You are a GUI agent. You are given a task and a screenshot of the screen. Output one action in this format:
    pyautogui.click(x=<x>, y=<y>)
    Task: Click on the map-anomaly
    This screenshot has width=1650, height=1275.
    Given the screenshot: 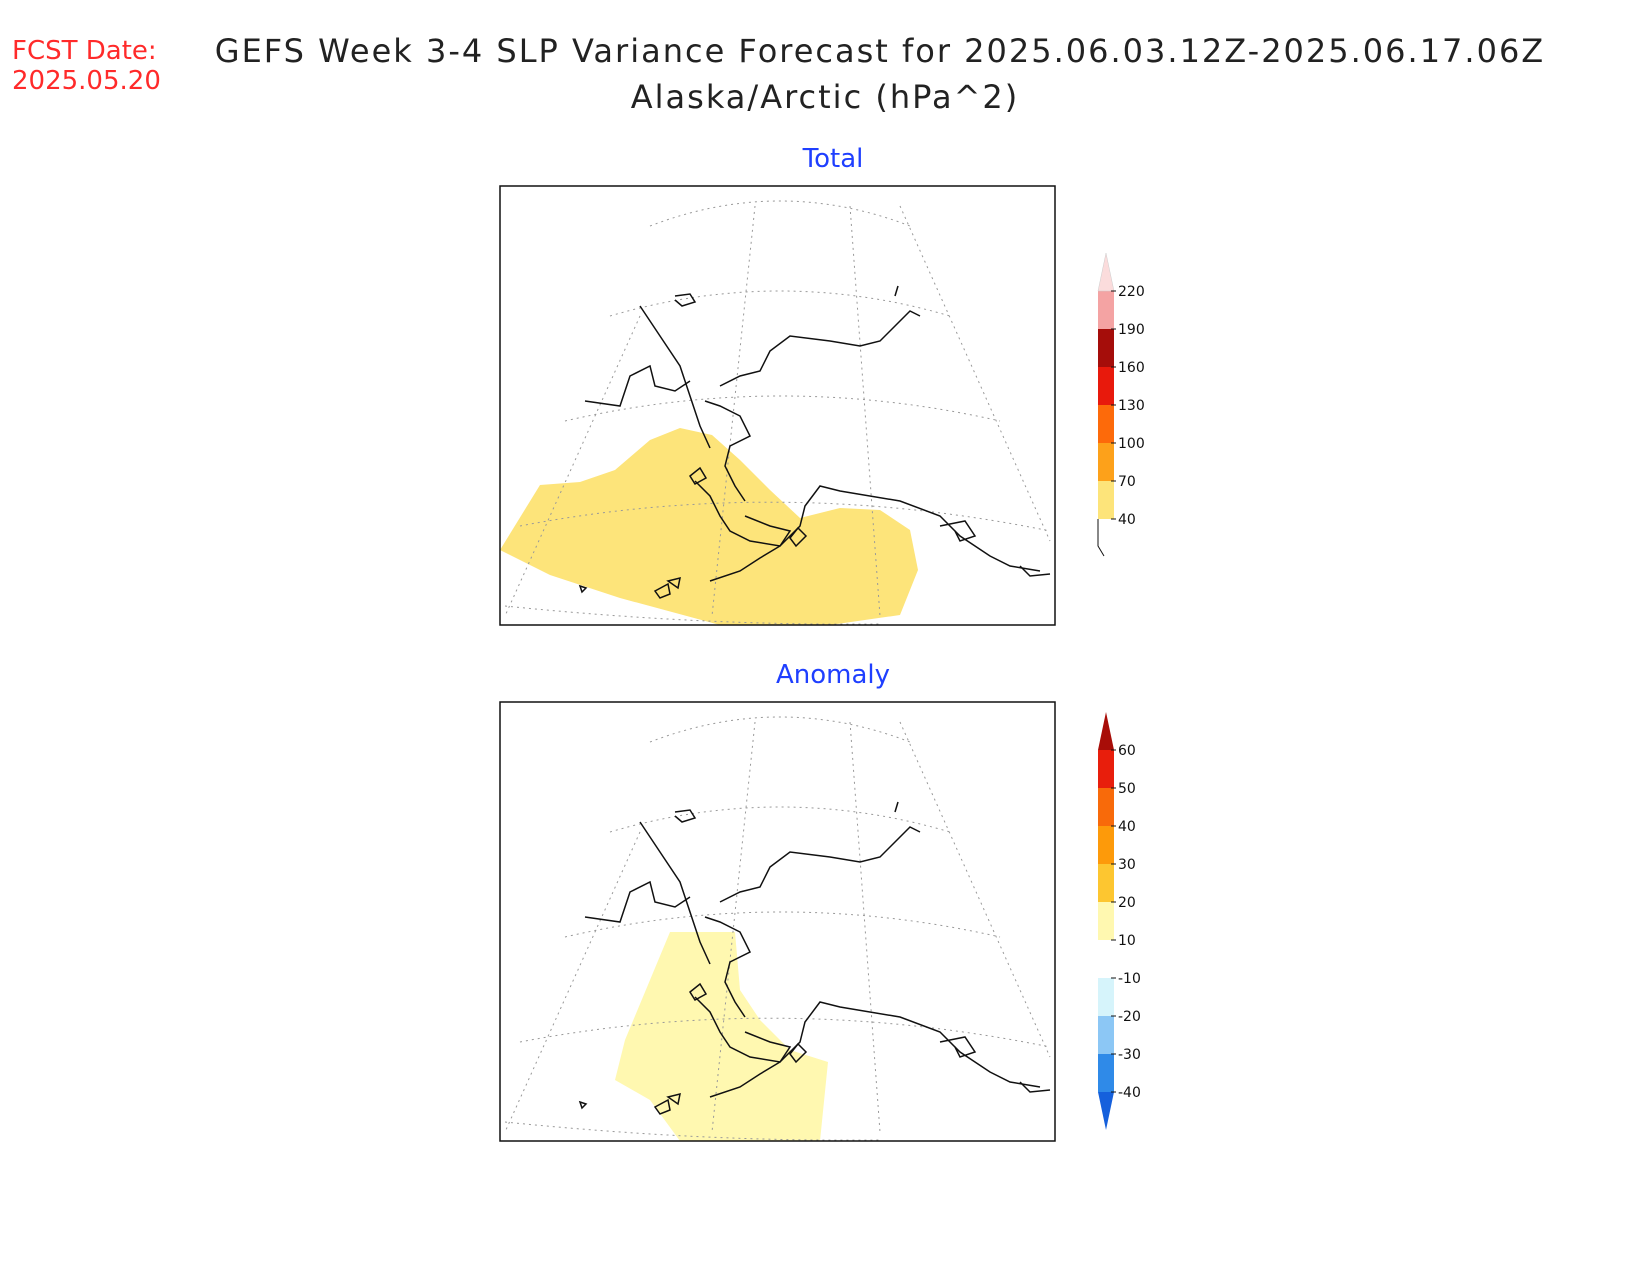 What is the action you would take?
    pyautogui.click(x=777, y=921)
    